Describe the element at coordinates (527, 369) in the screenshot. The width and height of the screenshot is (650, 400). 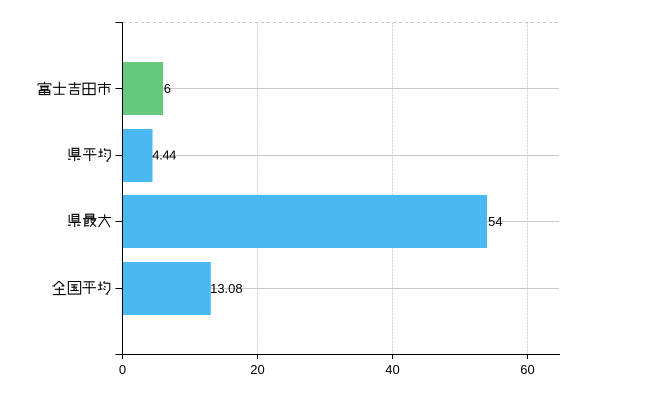
I see `svg-text: 60` at that location.